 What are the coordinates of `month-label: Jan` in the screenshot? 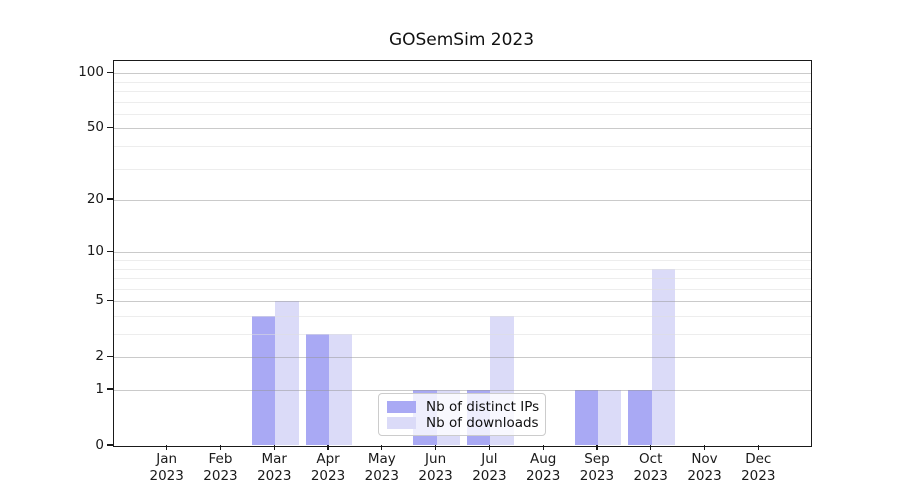 It's located at (167, 459).